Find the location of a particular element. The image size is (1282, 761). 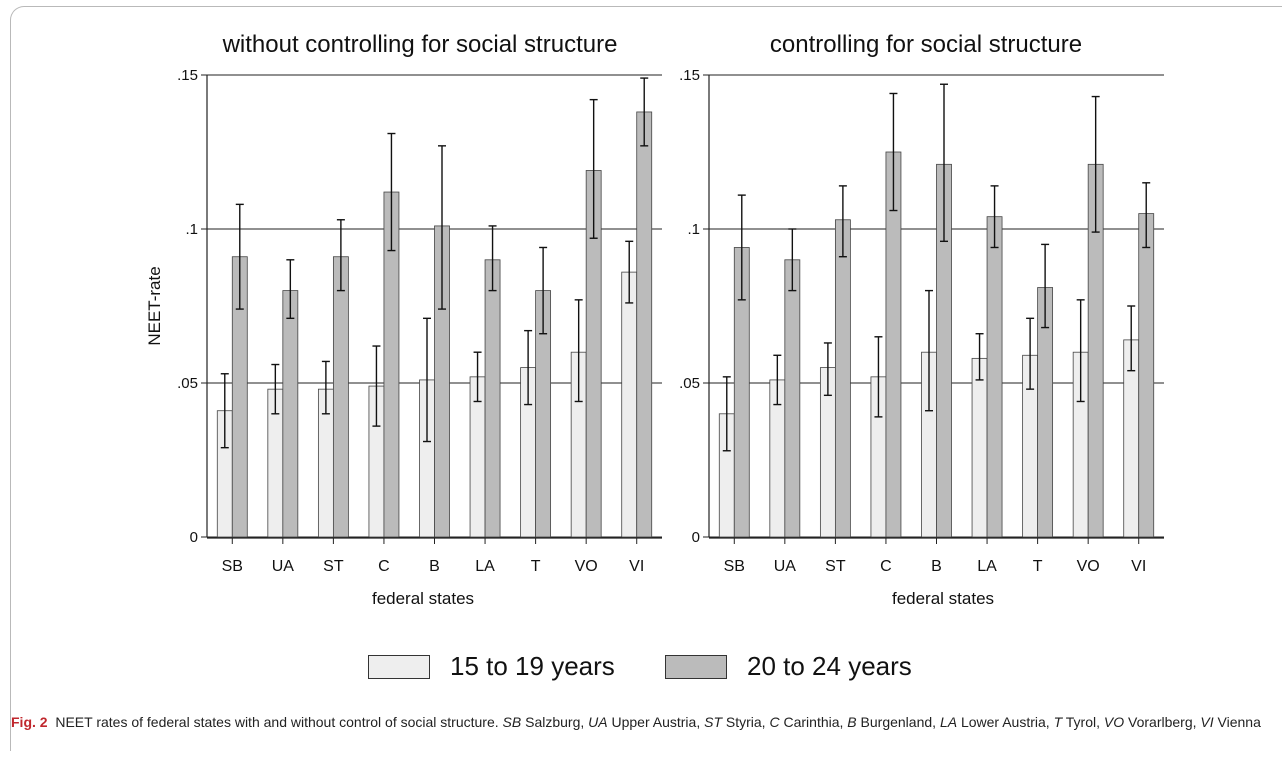

abbreviation-name: Salzburg, is located at coordinates (555, 722).